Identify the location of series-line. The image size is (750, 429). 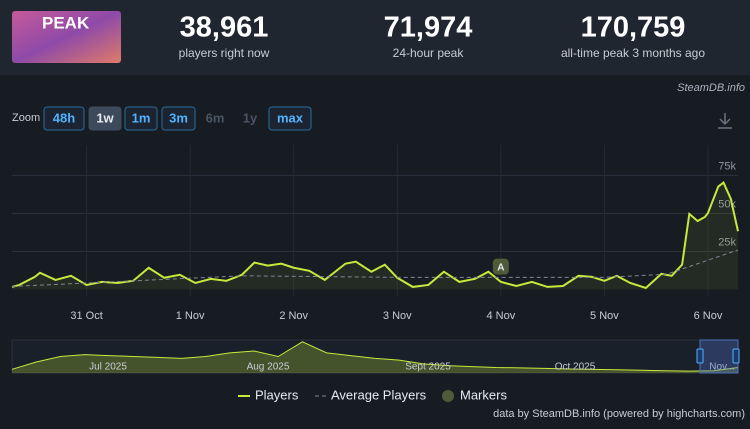
(375, 268).